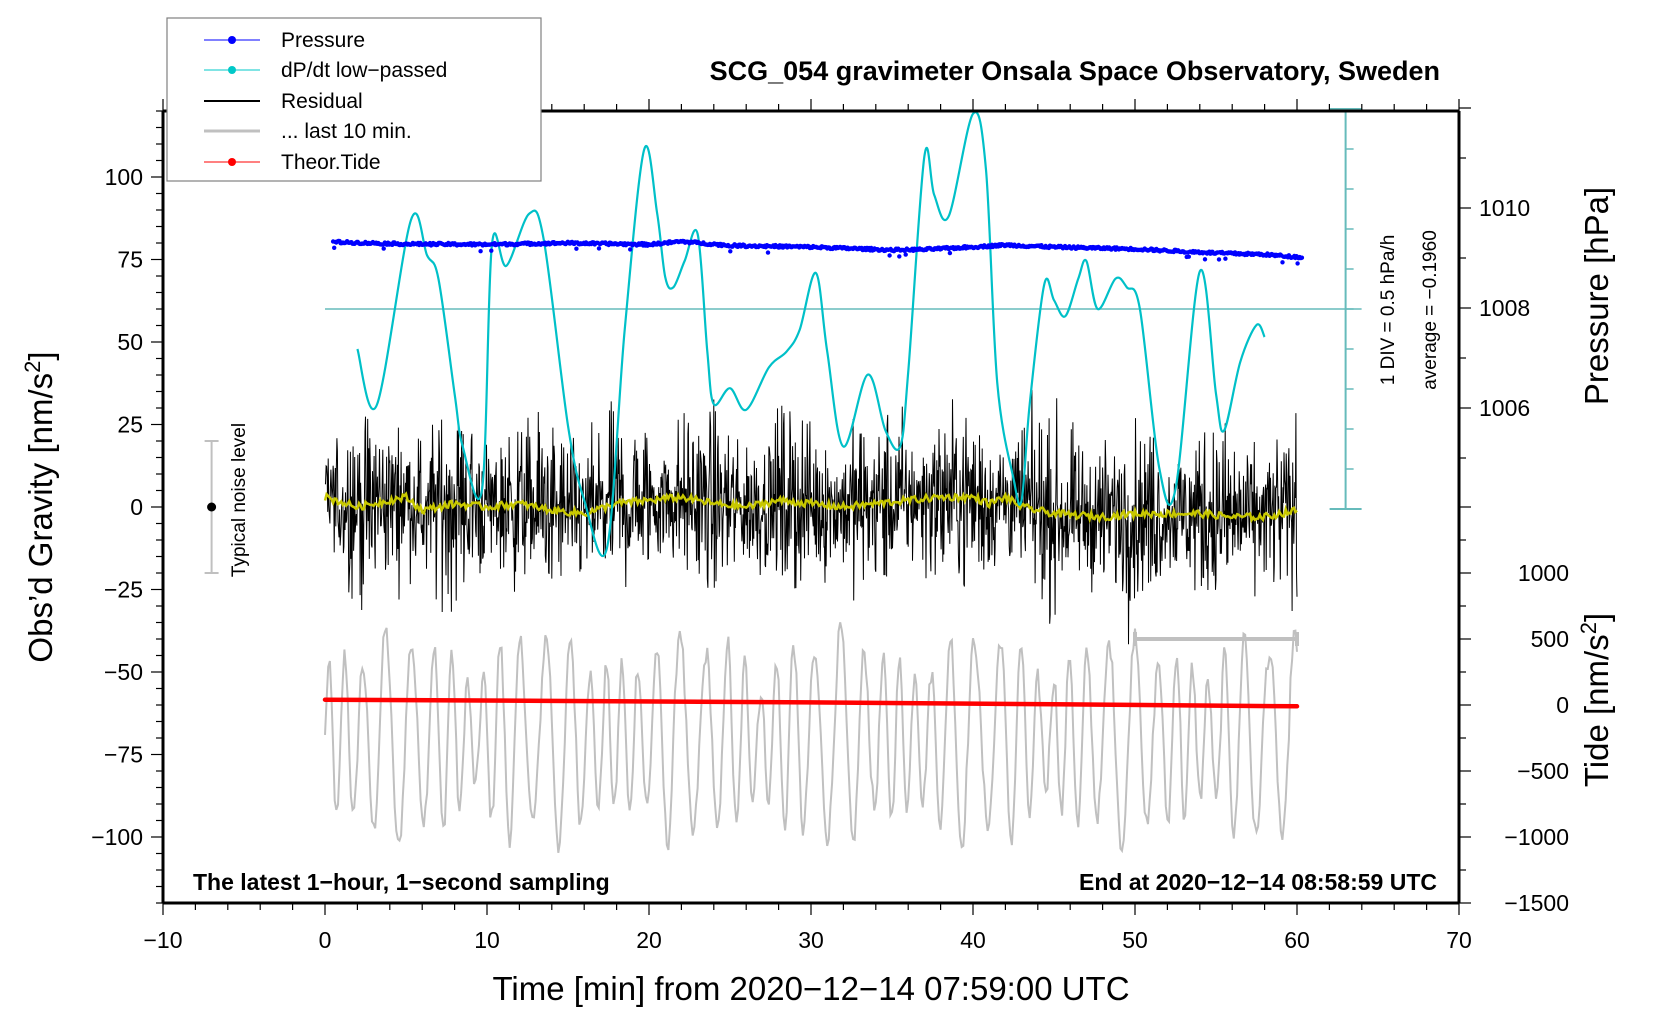  I want to click on y-tick-label-pressure: 1008, so click(1504, 308).